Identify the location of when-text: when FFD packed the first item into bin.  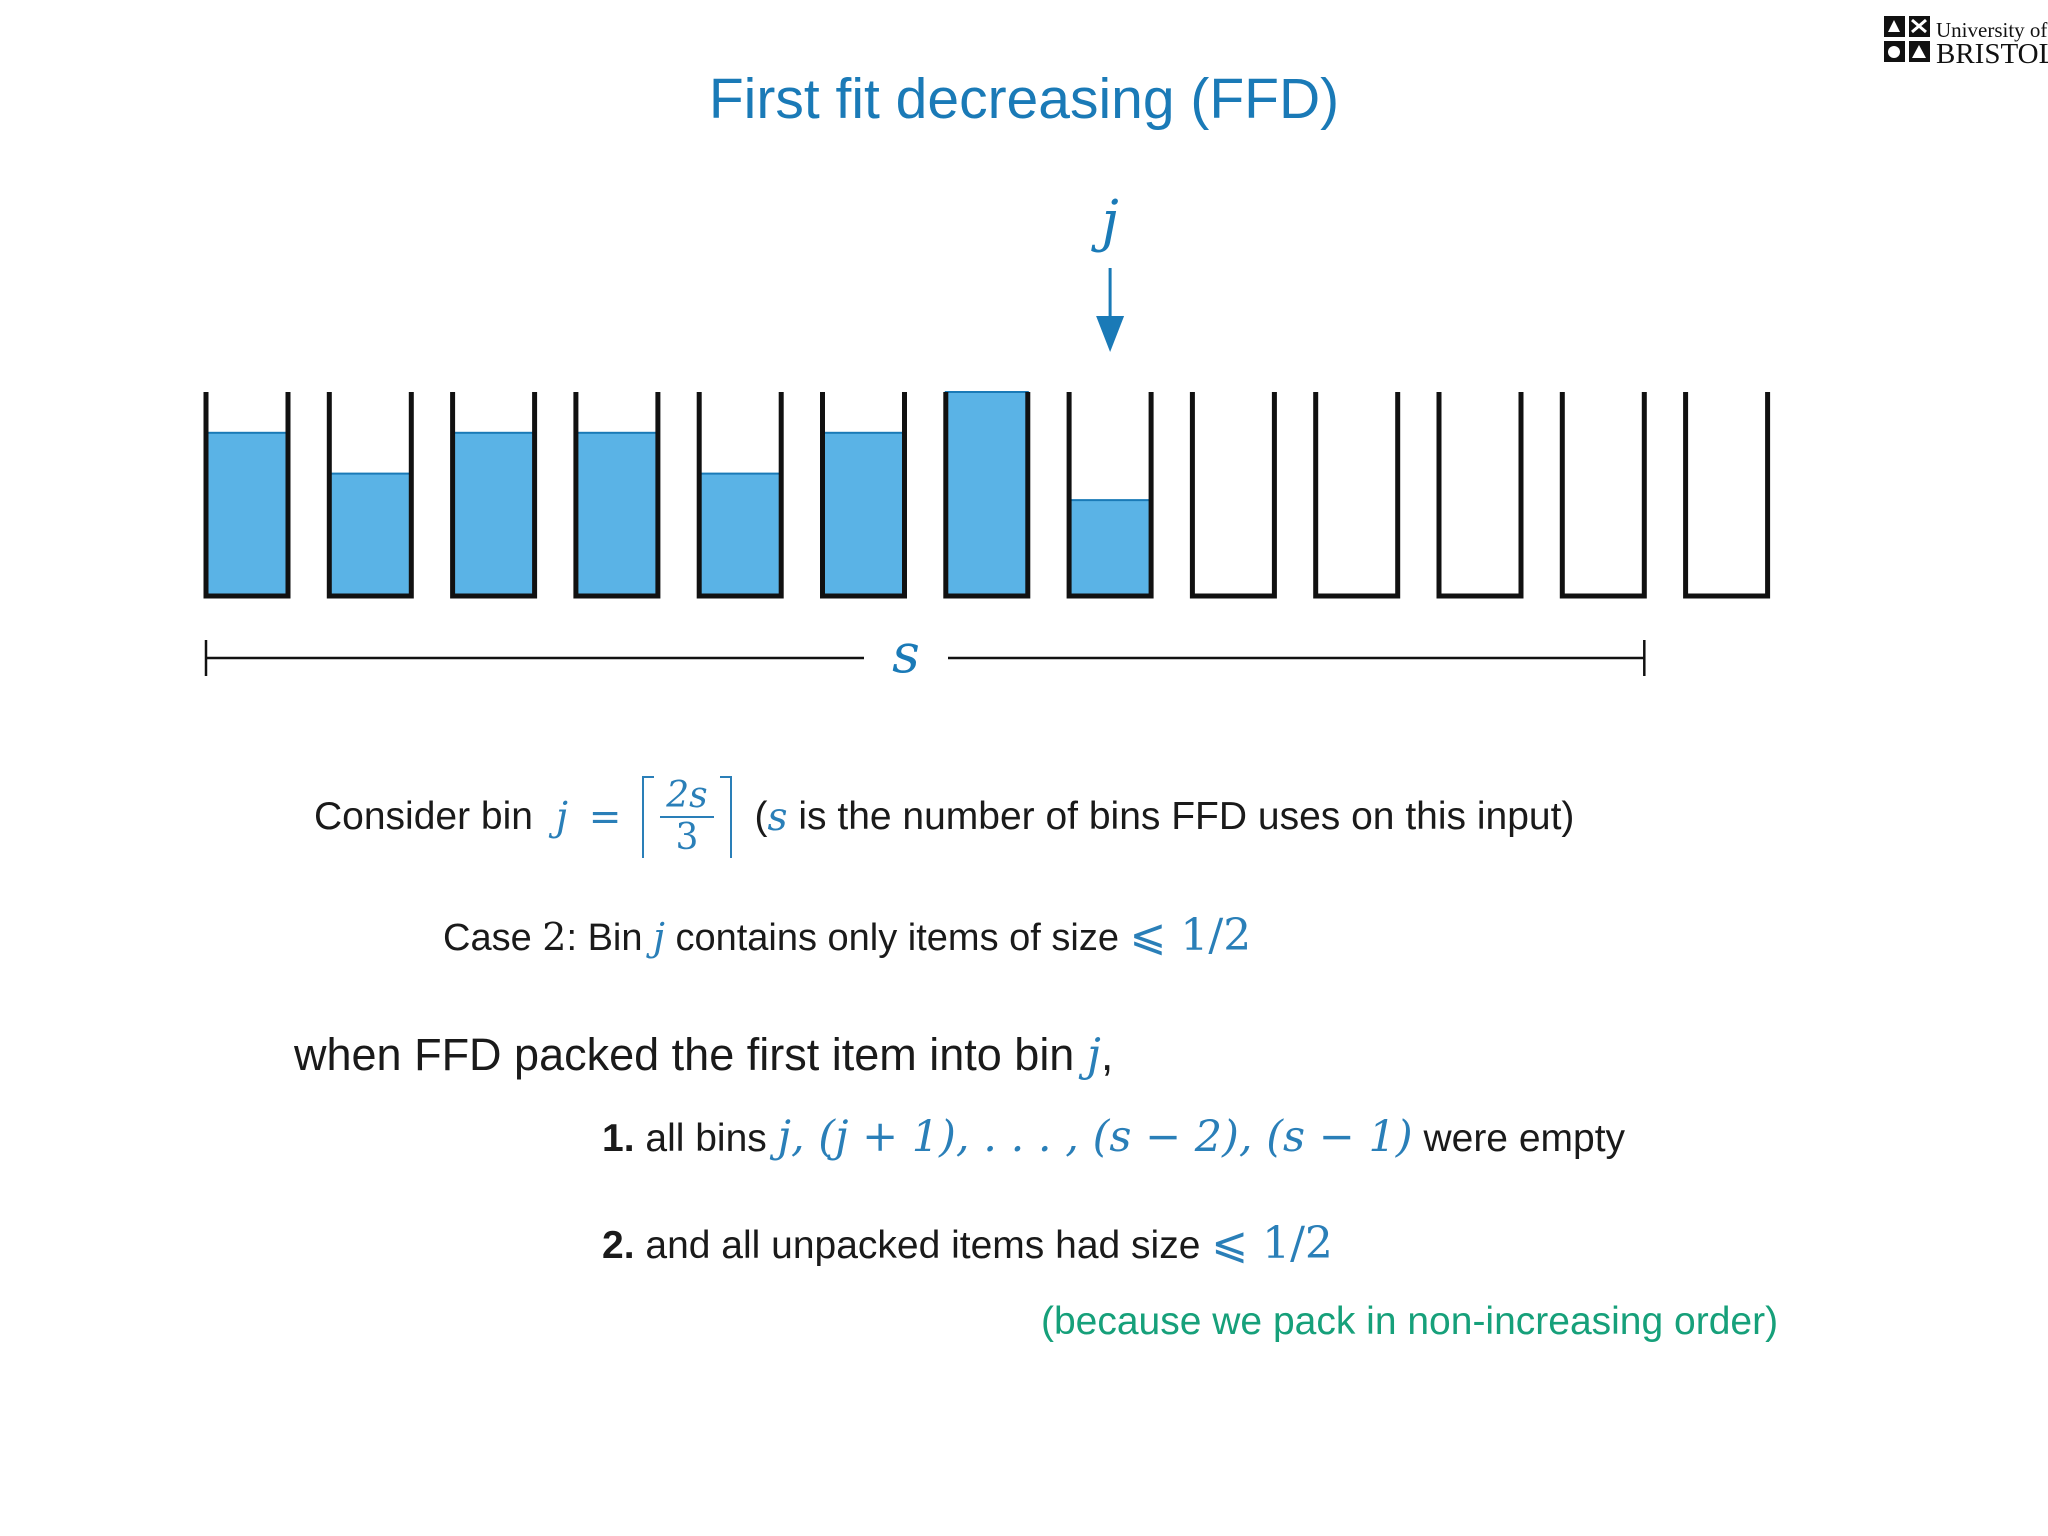
(684, 1054).